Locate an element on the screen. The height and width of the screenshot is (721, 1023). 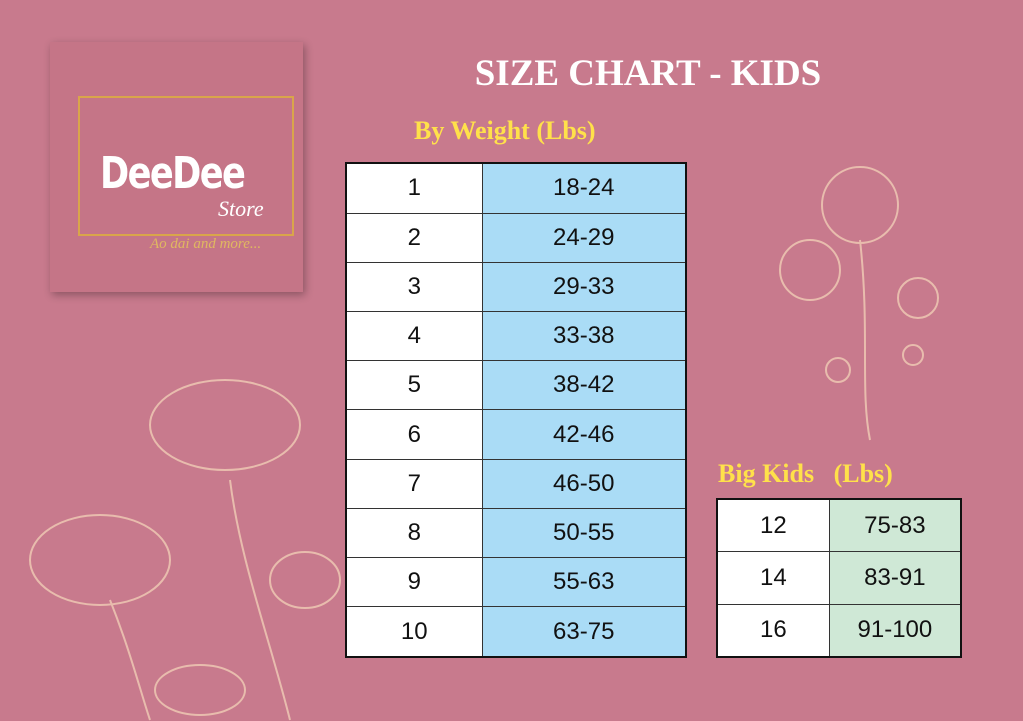
weight-cell: 83-91 is located at coordinates (895, 578).